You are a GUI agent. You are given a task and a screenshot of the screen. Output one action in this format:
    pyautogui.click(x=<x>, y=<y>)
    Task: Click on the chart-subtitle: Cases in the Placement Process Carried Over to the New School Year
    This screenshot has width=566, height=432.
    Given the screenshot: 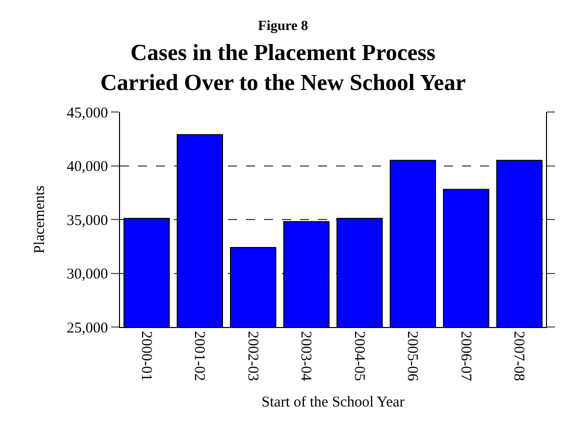 What is the action you would take?
    pyautogui.click(x=283, y=68)
    